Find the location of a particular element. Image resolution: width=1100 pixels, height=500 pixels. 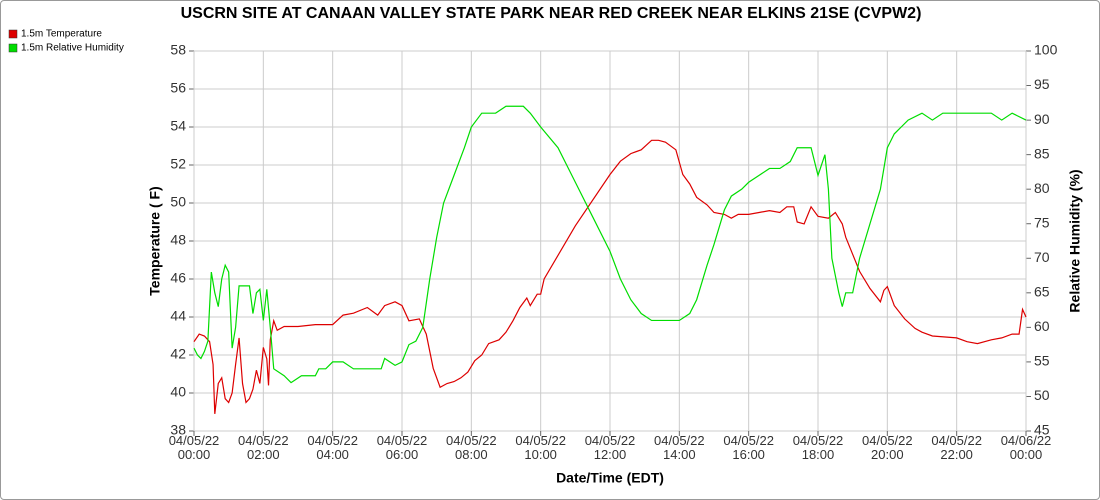

y-tick-label: 48 is located at coordinates (178, 240).